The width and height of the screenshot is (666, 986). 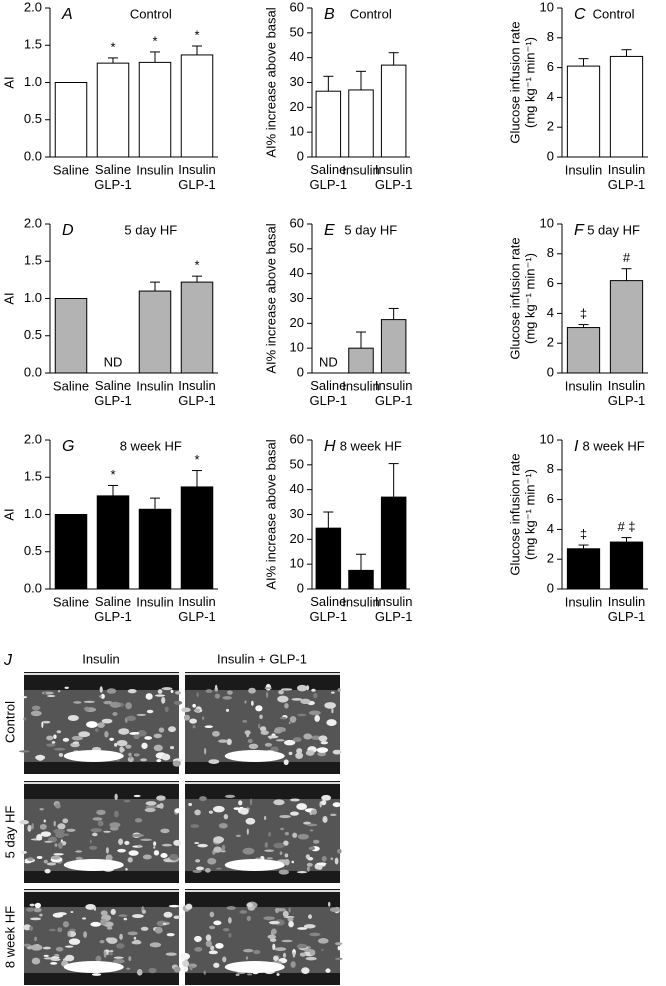 What do you see at coordinates (297, 297) in the screenshot?
I see `y-tick-label: 30` at bounding box center [297, 297].